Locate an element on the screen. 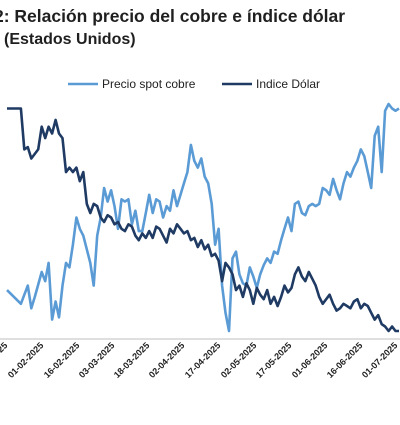 The width and height of the screenshot is (400, 425). x-tick-label: 16-02-2025 is located at coordinates (62, 360).